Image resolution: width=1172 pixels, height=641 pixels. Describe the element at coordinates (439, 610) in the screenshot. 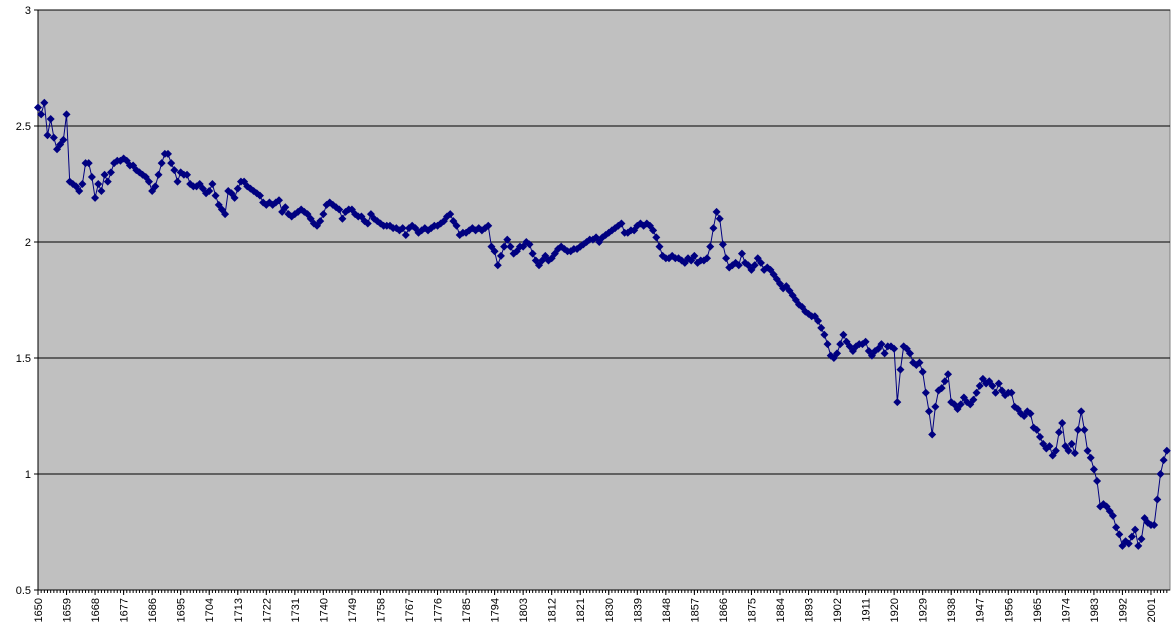

I see `x-tick-label: 1776` at that location.